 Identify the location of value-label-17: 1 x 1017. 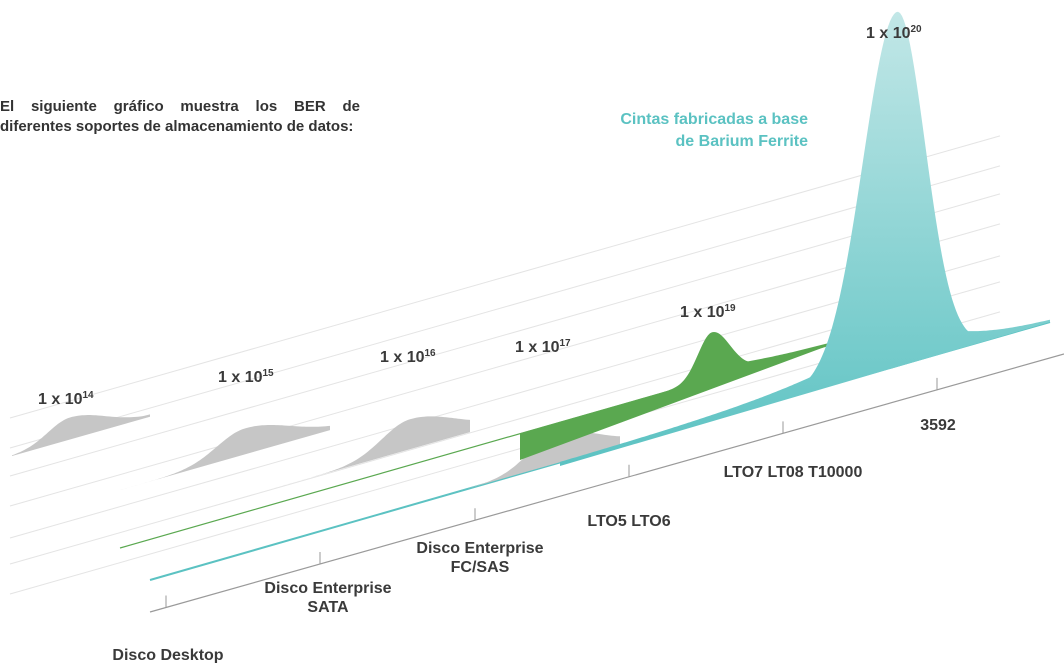
(543, 347).